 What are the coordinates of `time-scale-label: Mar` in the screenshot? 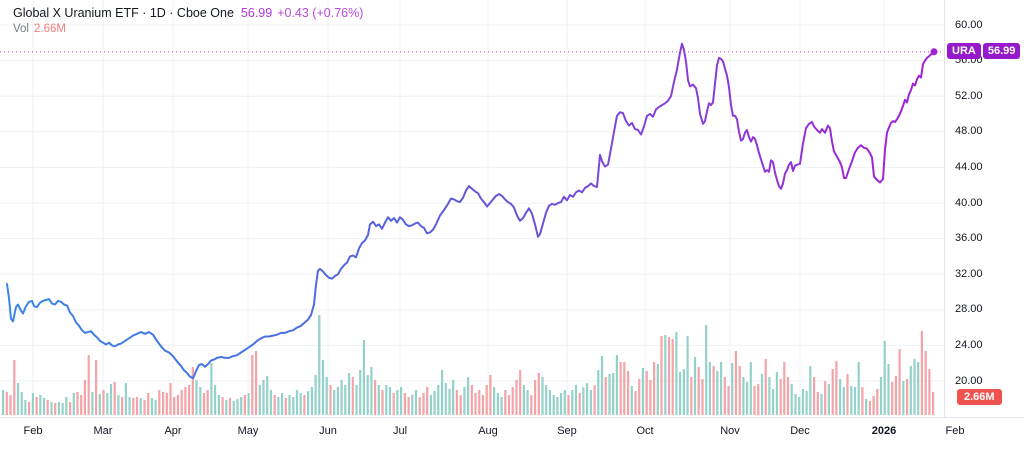 It's located at (103, 431).